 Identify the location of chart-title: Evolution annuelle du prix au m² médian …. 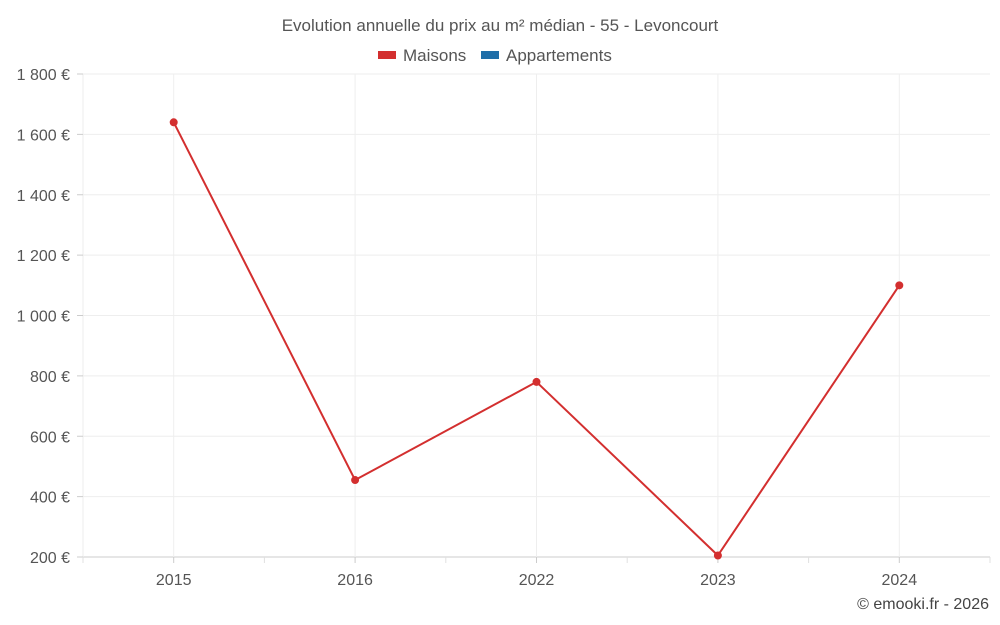
(500, 25).